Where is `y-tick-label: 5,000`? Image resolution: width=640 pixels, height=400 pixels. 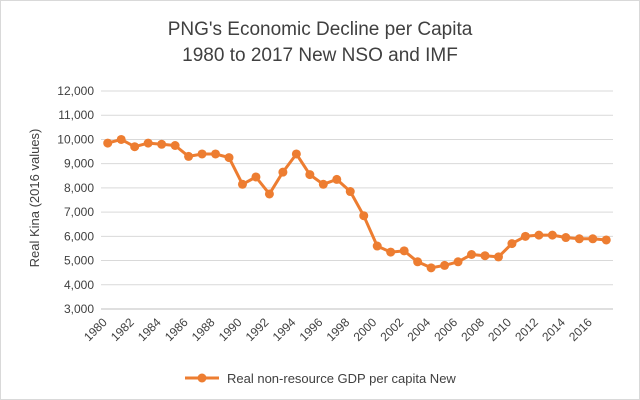
y-tick-label: 5,000 is located at coordinates (79, 261).